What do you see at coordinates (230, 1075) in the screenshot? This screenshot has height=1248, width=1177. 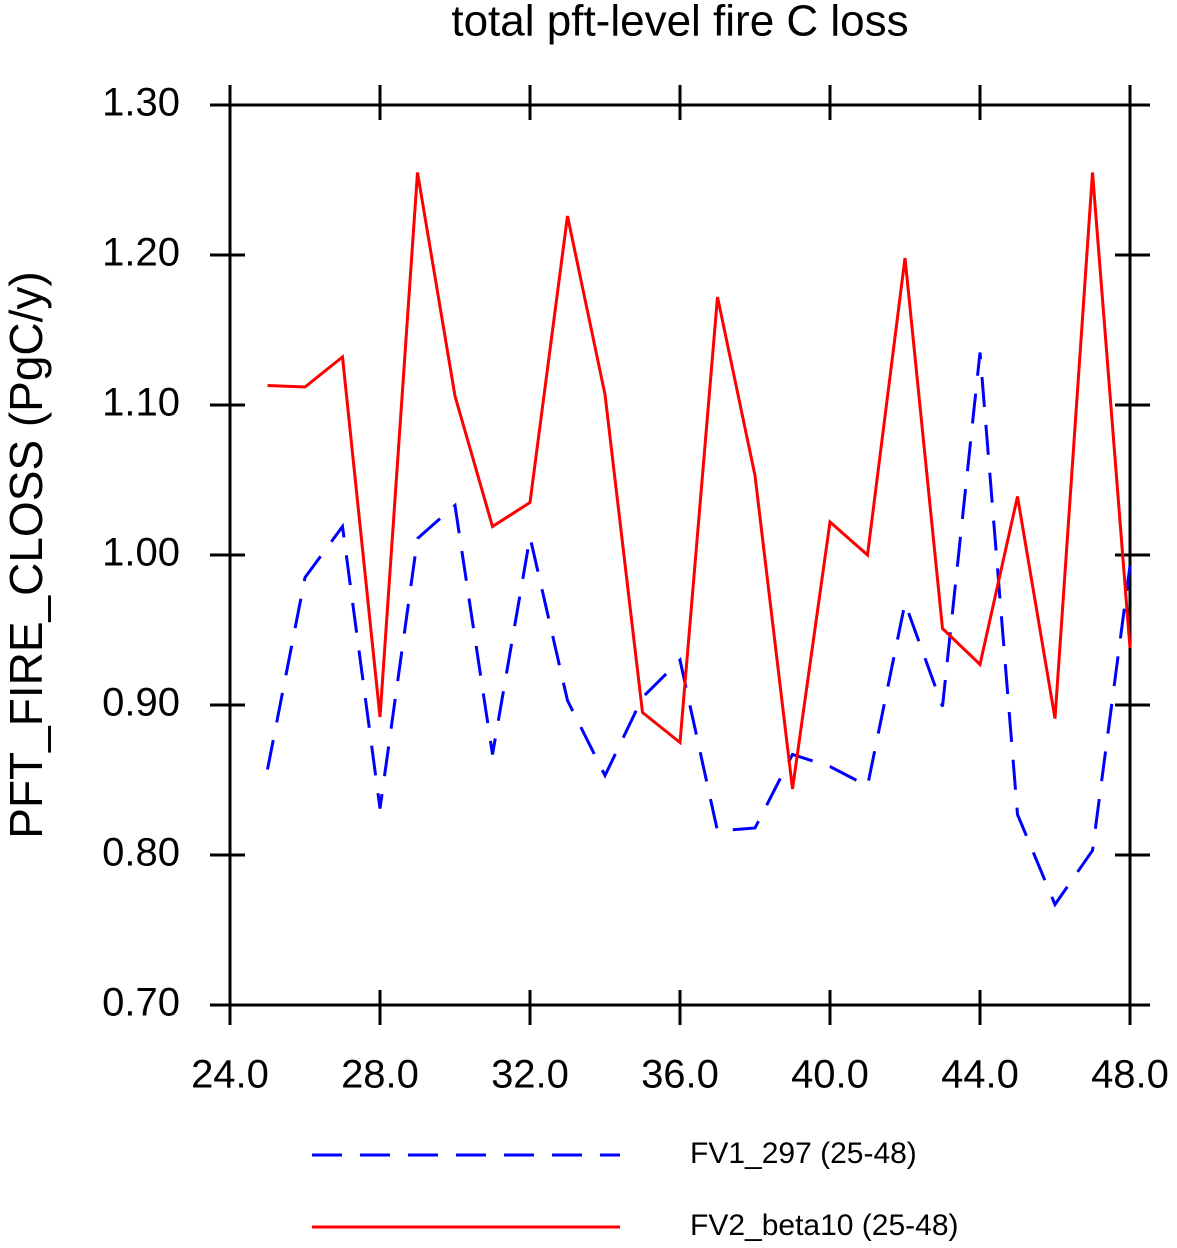 I see `x-tick-label: 24.0` at bounding box center [230, 1075].